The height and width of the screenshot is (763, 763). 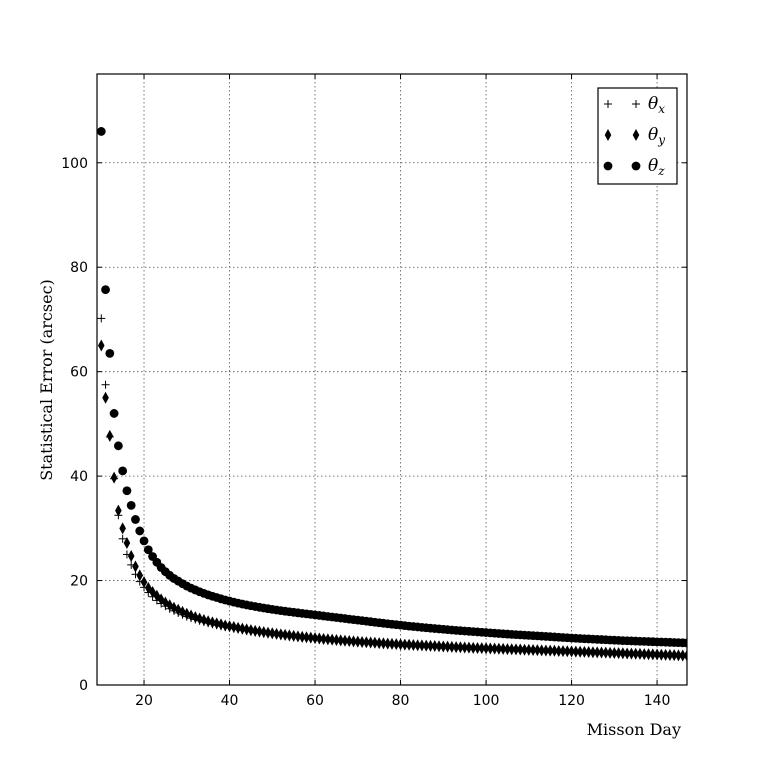 What do you see at coordinates (636, 166) in the screenshot?
I see `legend-marker-z` at bounding box center [636, 166].